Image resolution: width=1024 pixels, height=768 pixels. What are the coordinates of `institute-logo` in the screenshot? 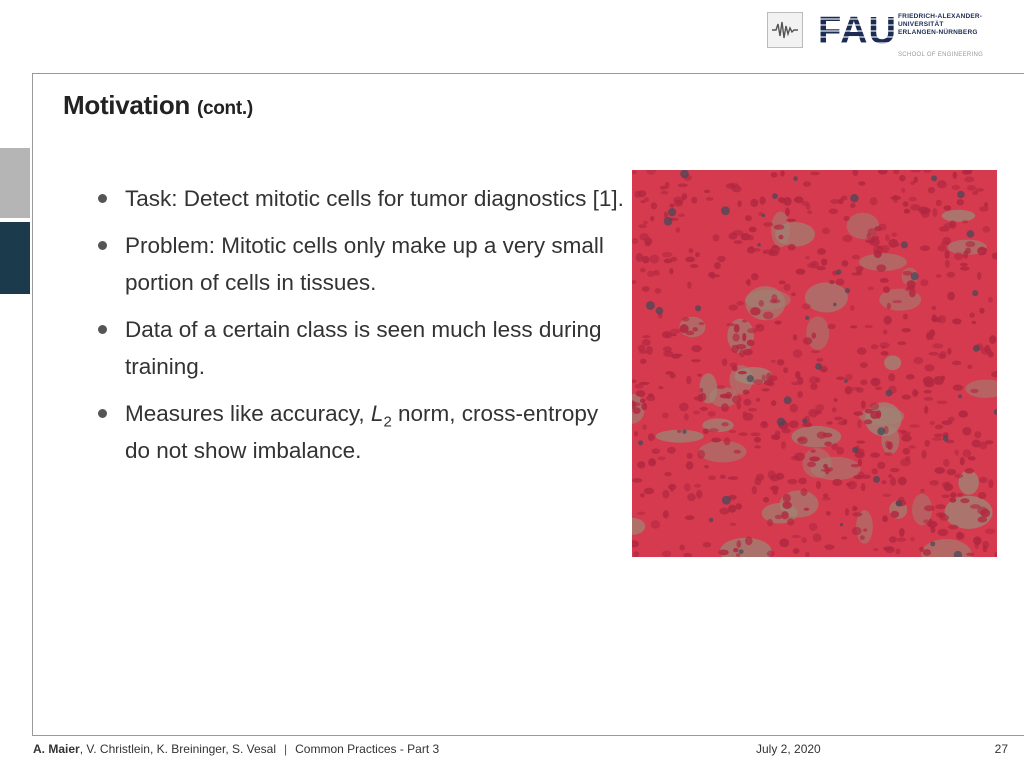 It's located at (785, 30).